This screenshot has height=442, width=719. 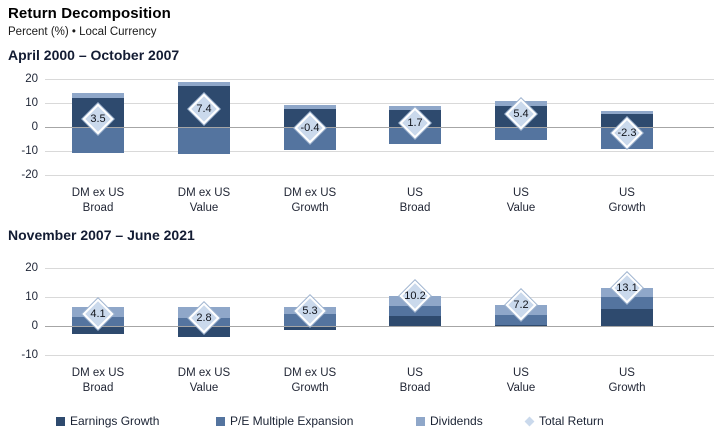 I want to click on chart-title: Return Decomposition, so click(x=89, y=13).